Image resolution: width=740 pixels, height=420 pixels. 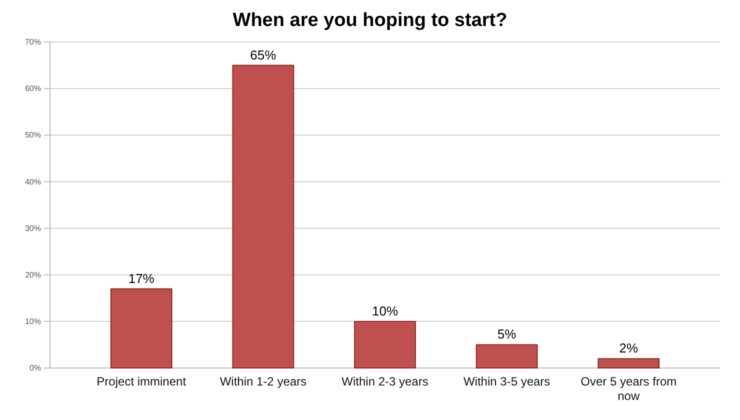 I want to click on y-tick-label: 0%, so click(x=35, y=368).